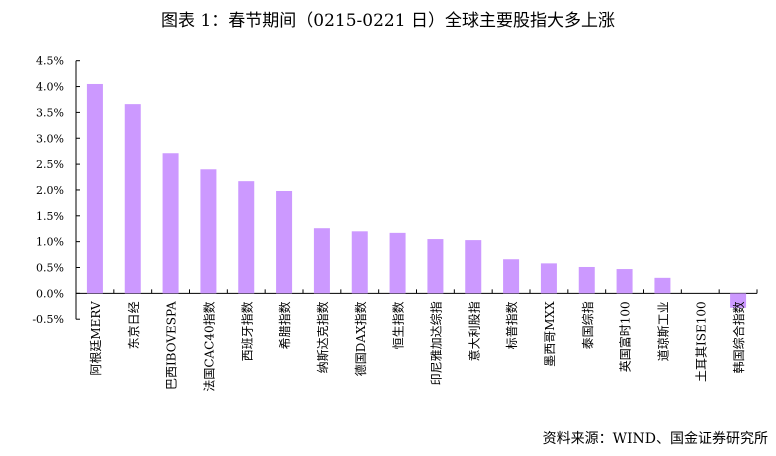  What do you see at coordinates (50, 164) in the screenshot?
I see `y-tick-label: 2.5%` at bounding box center [50, 164].